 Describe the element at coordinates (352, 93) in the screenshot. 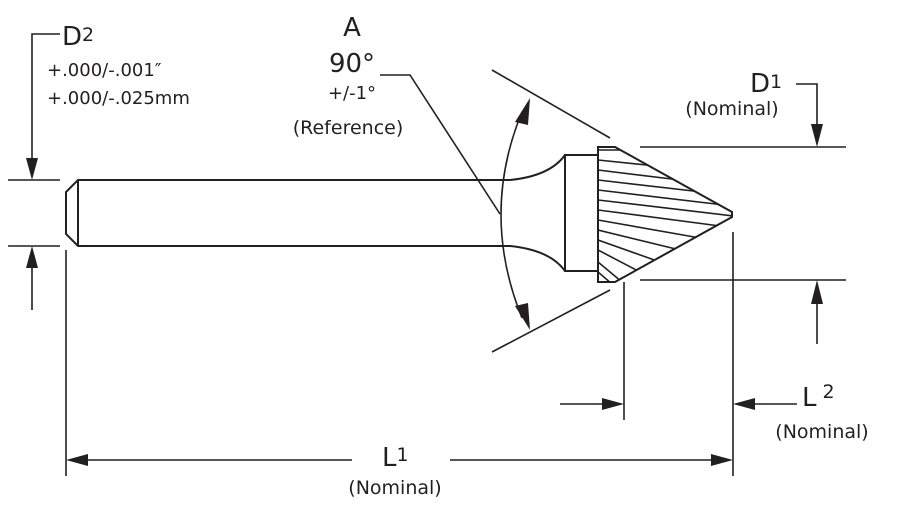

I see `angle-tolerance: +/-1°` at that location.